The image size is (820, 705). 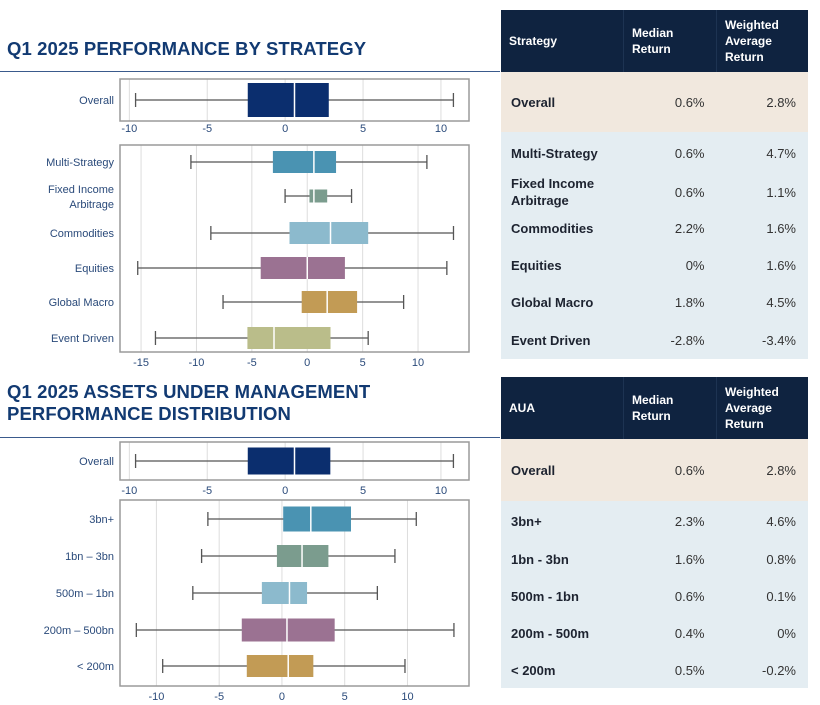 What do you see at coordinates (670, 228) in the screenshot?
I see `median-value: 2.2%` at bounding box center [670, 228].